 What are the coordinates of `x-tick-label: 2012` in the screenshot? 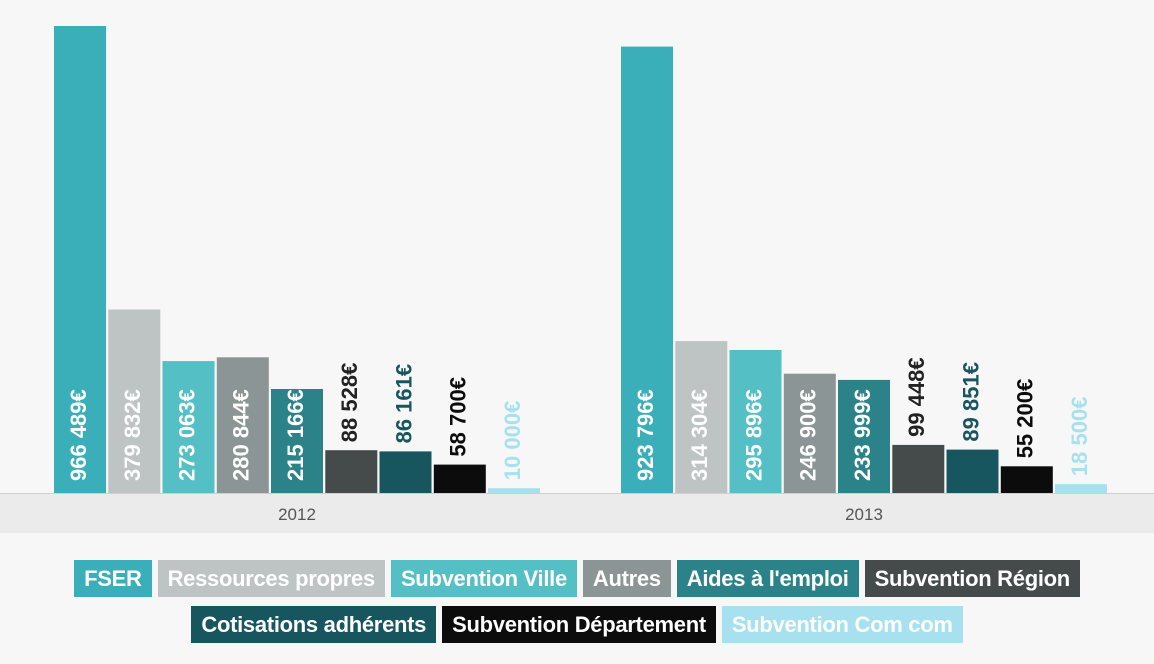 It's located at (297, 514).